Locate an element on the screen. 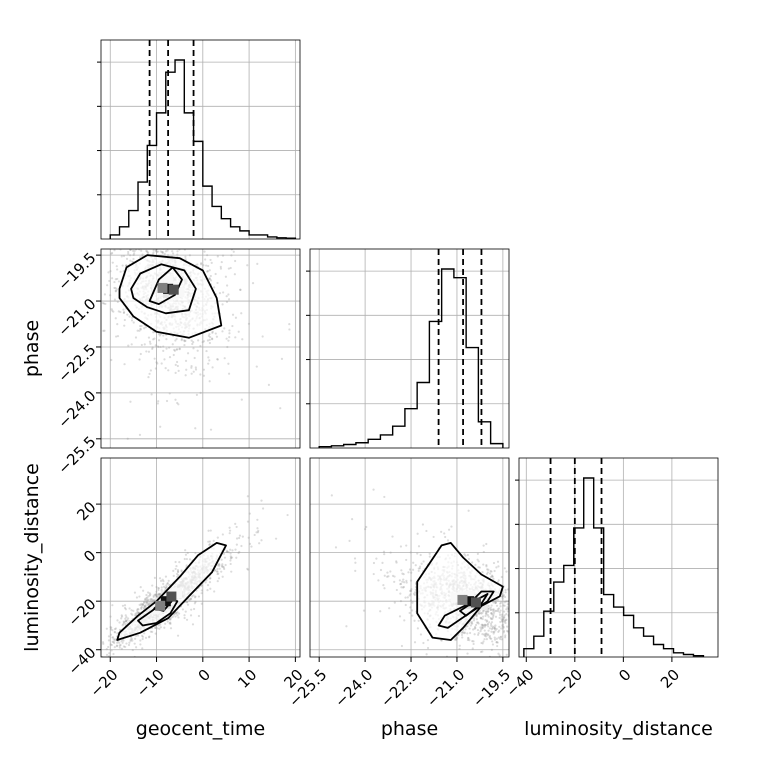  y-axis-label: luminosity_distance is located at coordinates (32, 557).